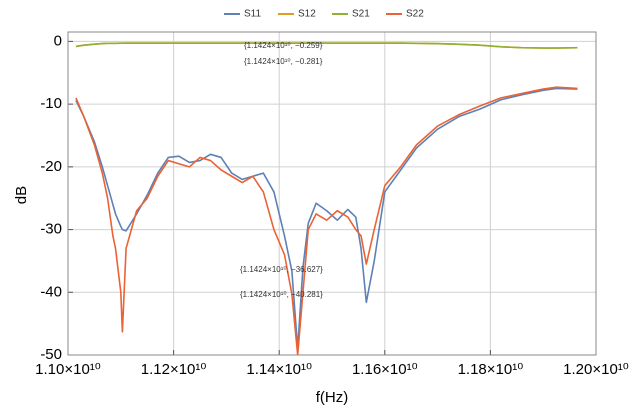 Image resolution: width=632 pixels, height=410 pixels. I want to click on annotation: {1.1424×10¹⁰, −0.259}, so click(283, 45).